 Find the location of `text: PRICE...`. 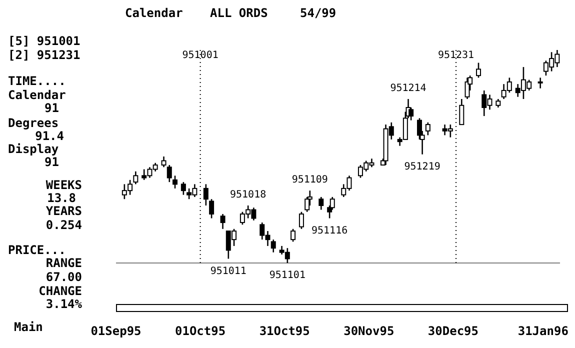

text: PRICE... is located at coordinates (37, 250).